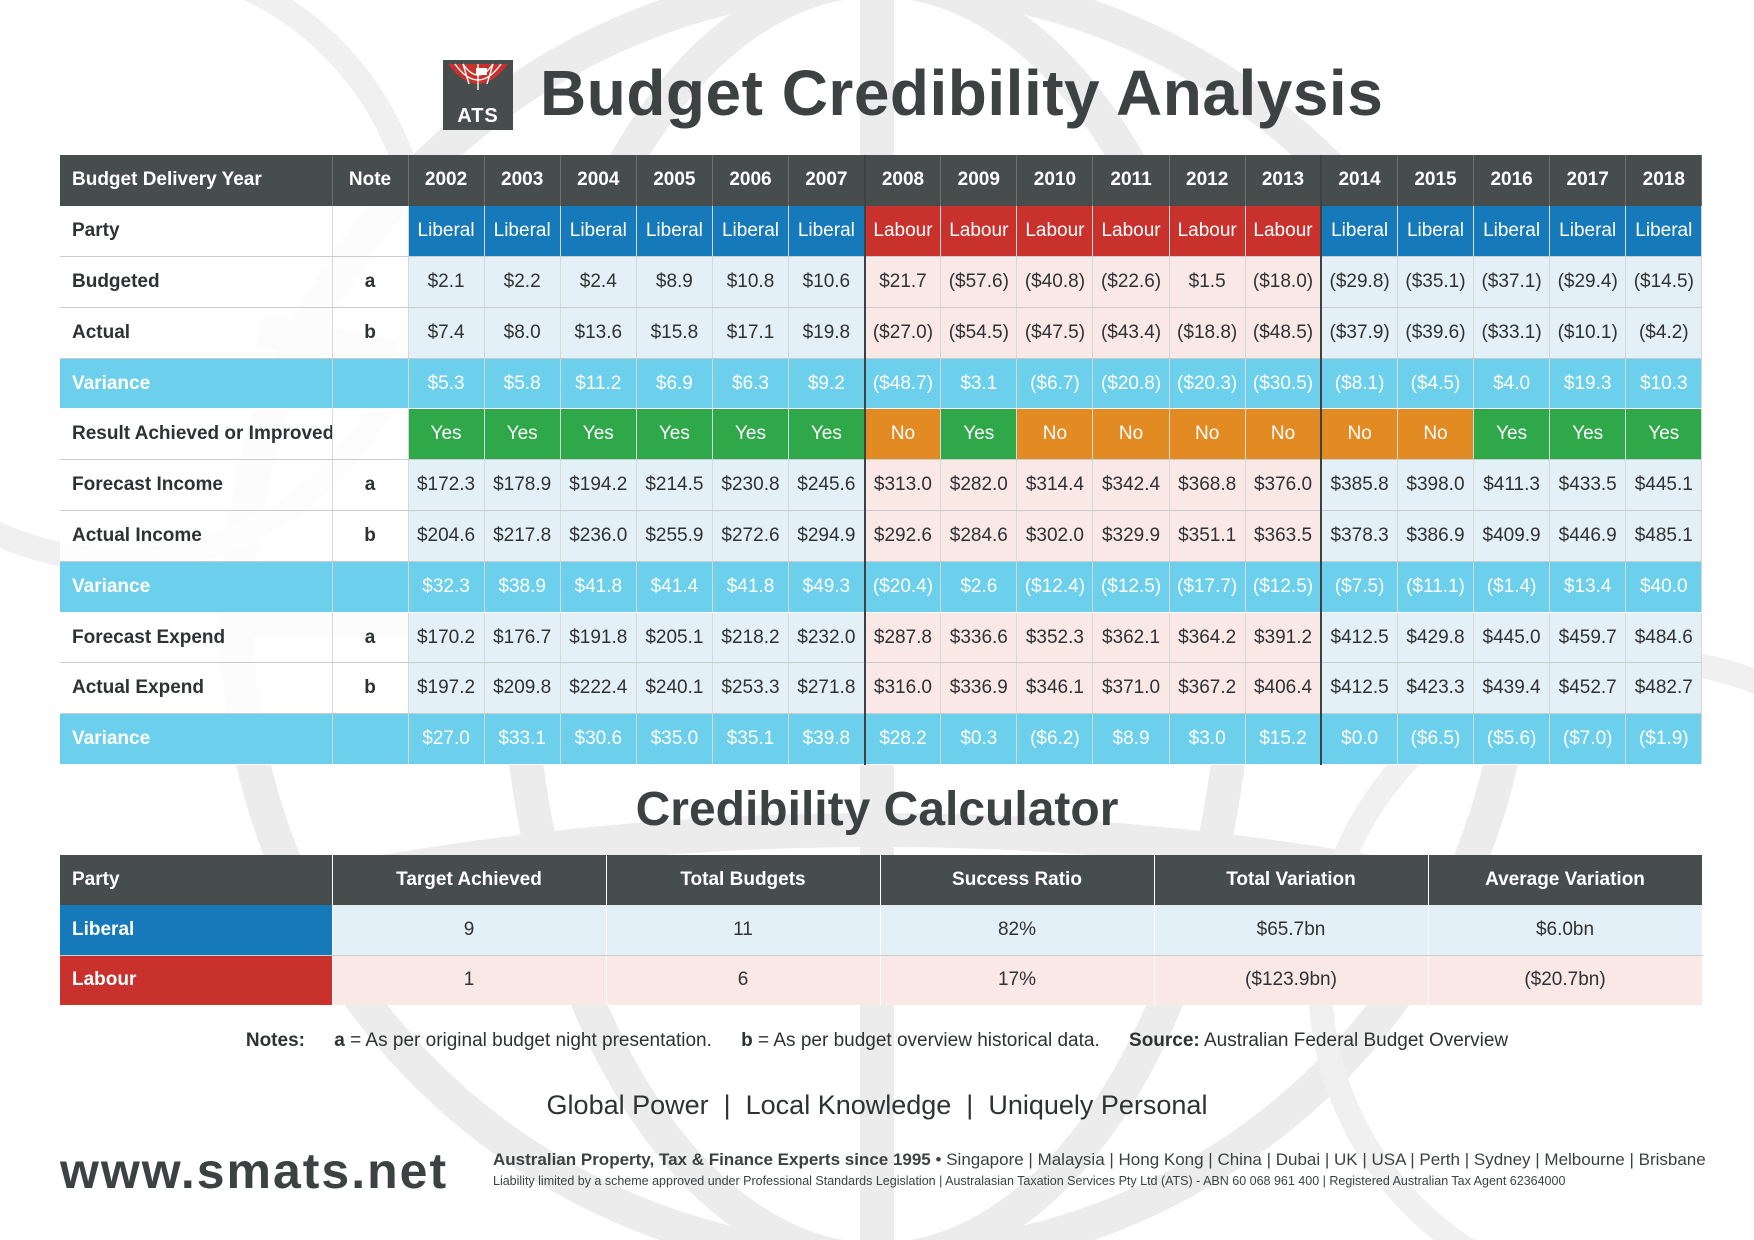  What do you see at coordinates (196, 485) in the screenshot?
I see `row-label: Forecast Income` at bounding box center [196, 485].